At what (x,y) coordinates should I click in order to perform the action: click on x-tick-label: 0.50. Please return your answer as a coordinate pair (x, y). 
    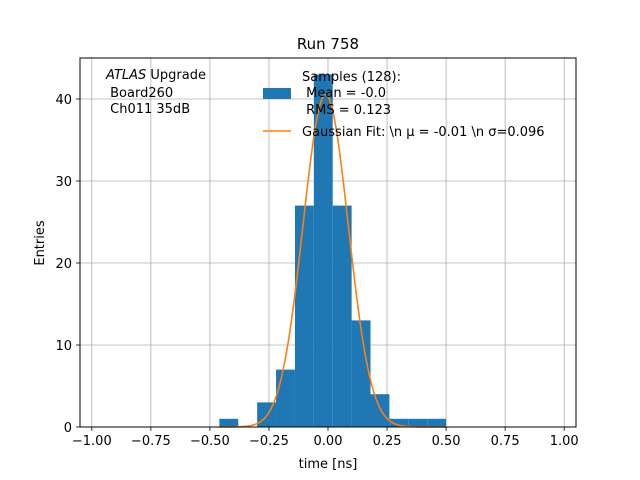
    Looking at the image, I should click on (446, 441).